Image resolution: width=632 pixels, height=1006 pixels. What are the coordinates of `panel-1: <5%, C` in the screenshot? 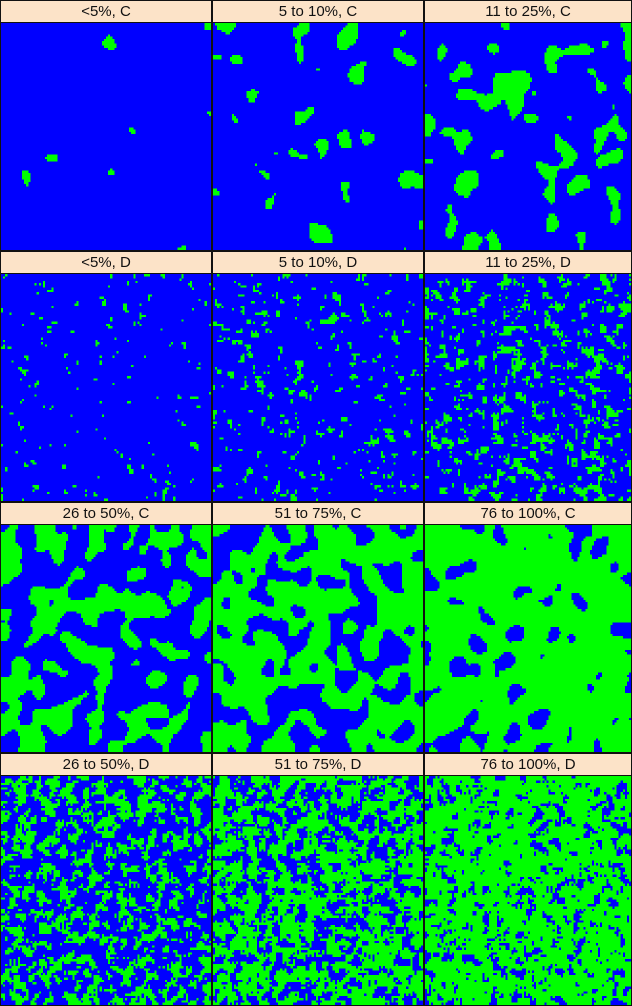 It's located at (106, 125).